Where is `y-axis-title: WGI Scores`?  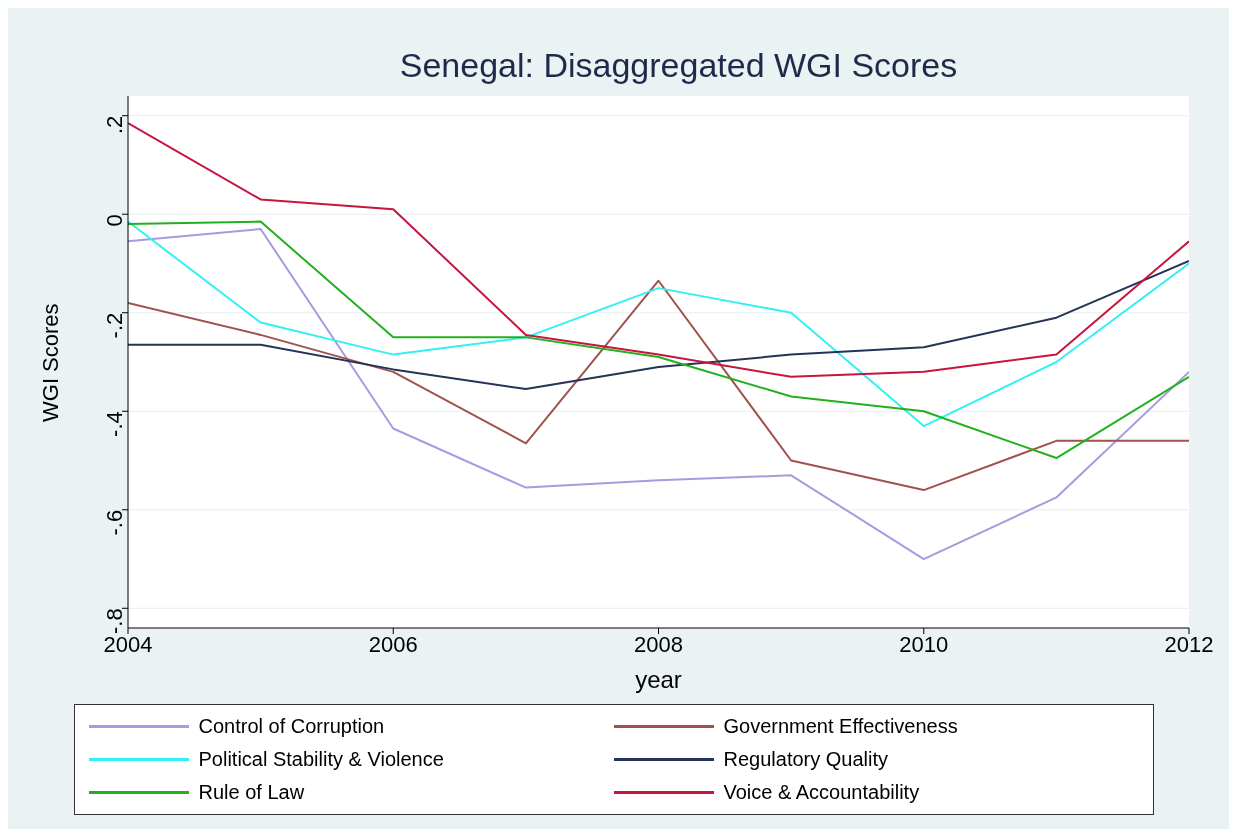
y-axis-title: WGI Scores is located at coordinates (50, 362).